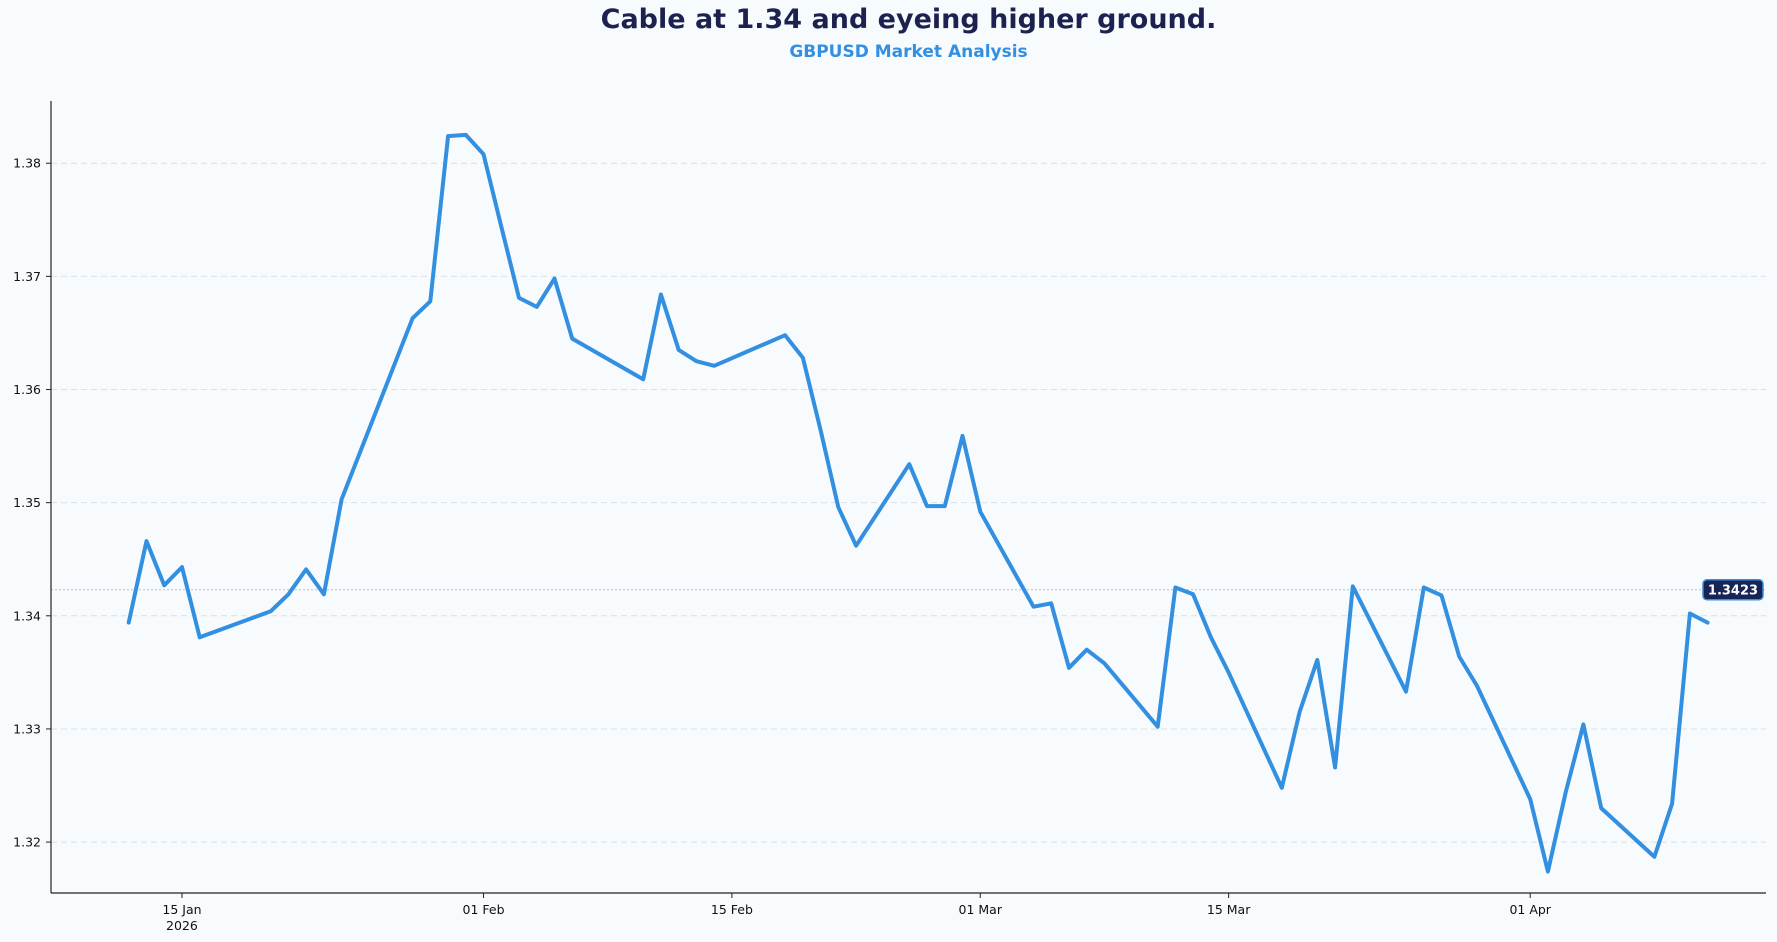 This screenshot has height=942, width=1777. I want to click on y-tick-label: 1.38, so click(27, 163).